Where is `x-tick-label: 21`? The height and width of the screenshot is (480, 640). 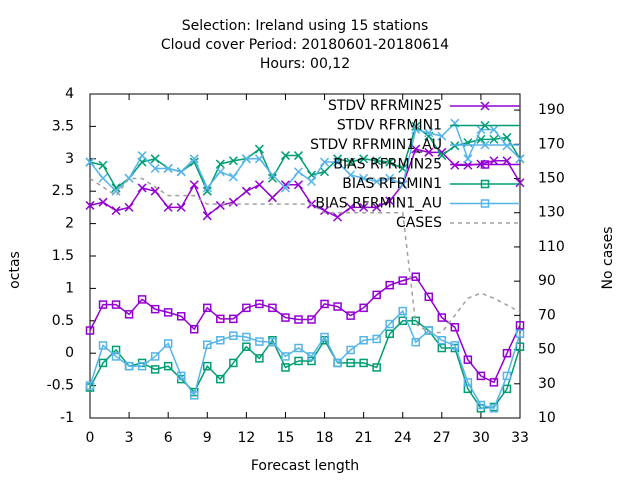
x-tick-label: 21 is located at coordinates (364, 438).